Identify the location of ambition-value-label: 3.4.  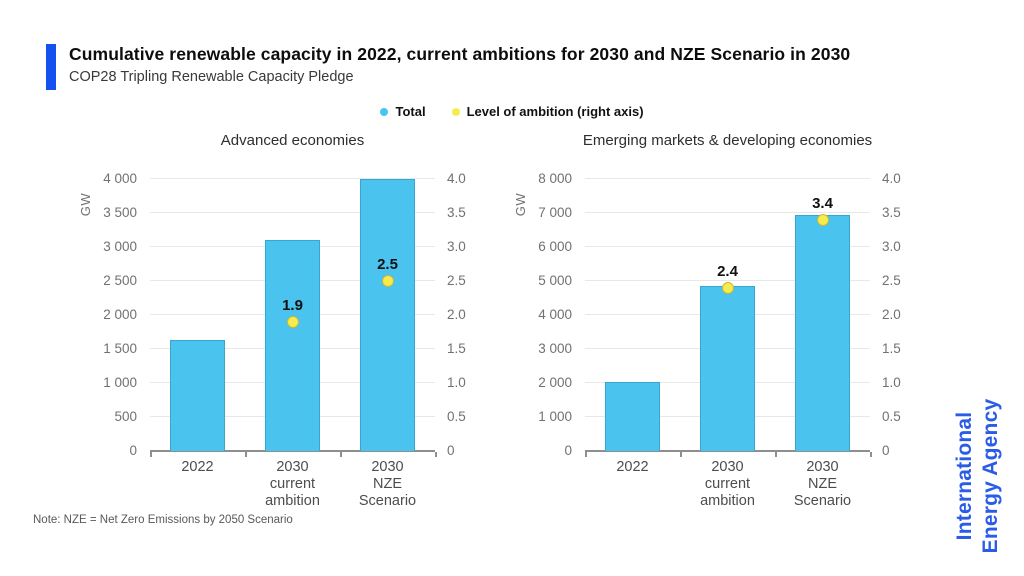
(822, 203).